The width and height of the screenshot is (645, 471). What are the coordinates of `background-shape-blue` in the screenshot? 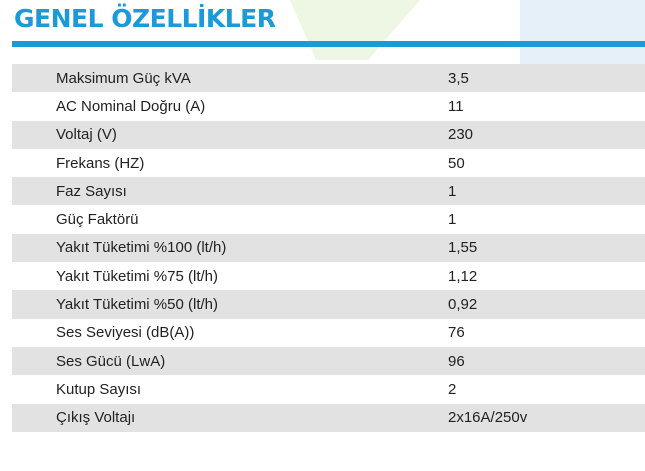 It's located at (582, 75).